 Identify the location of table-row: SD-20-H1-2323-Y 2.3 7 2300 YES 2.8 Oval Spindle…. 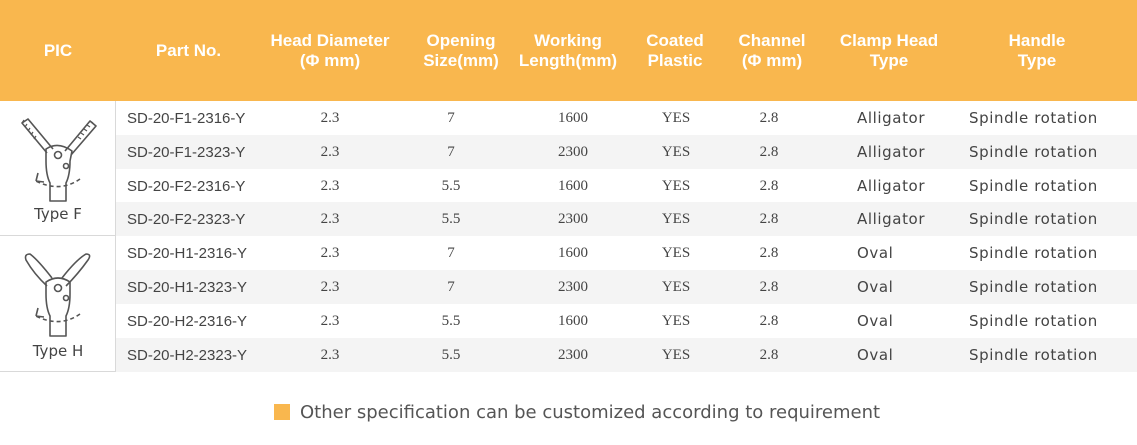
(626, 287).